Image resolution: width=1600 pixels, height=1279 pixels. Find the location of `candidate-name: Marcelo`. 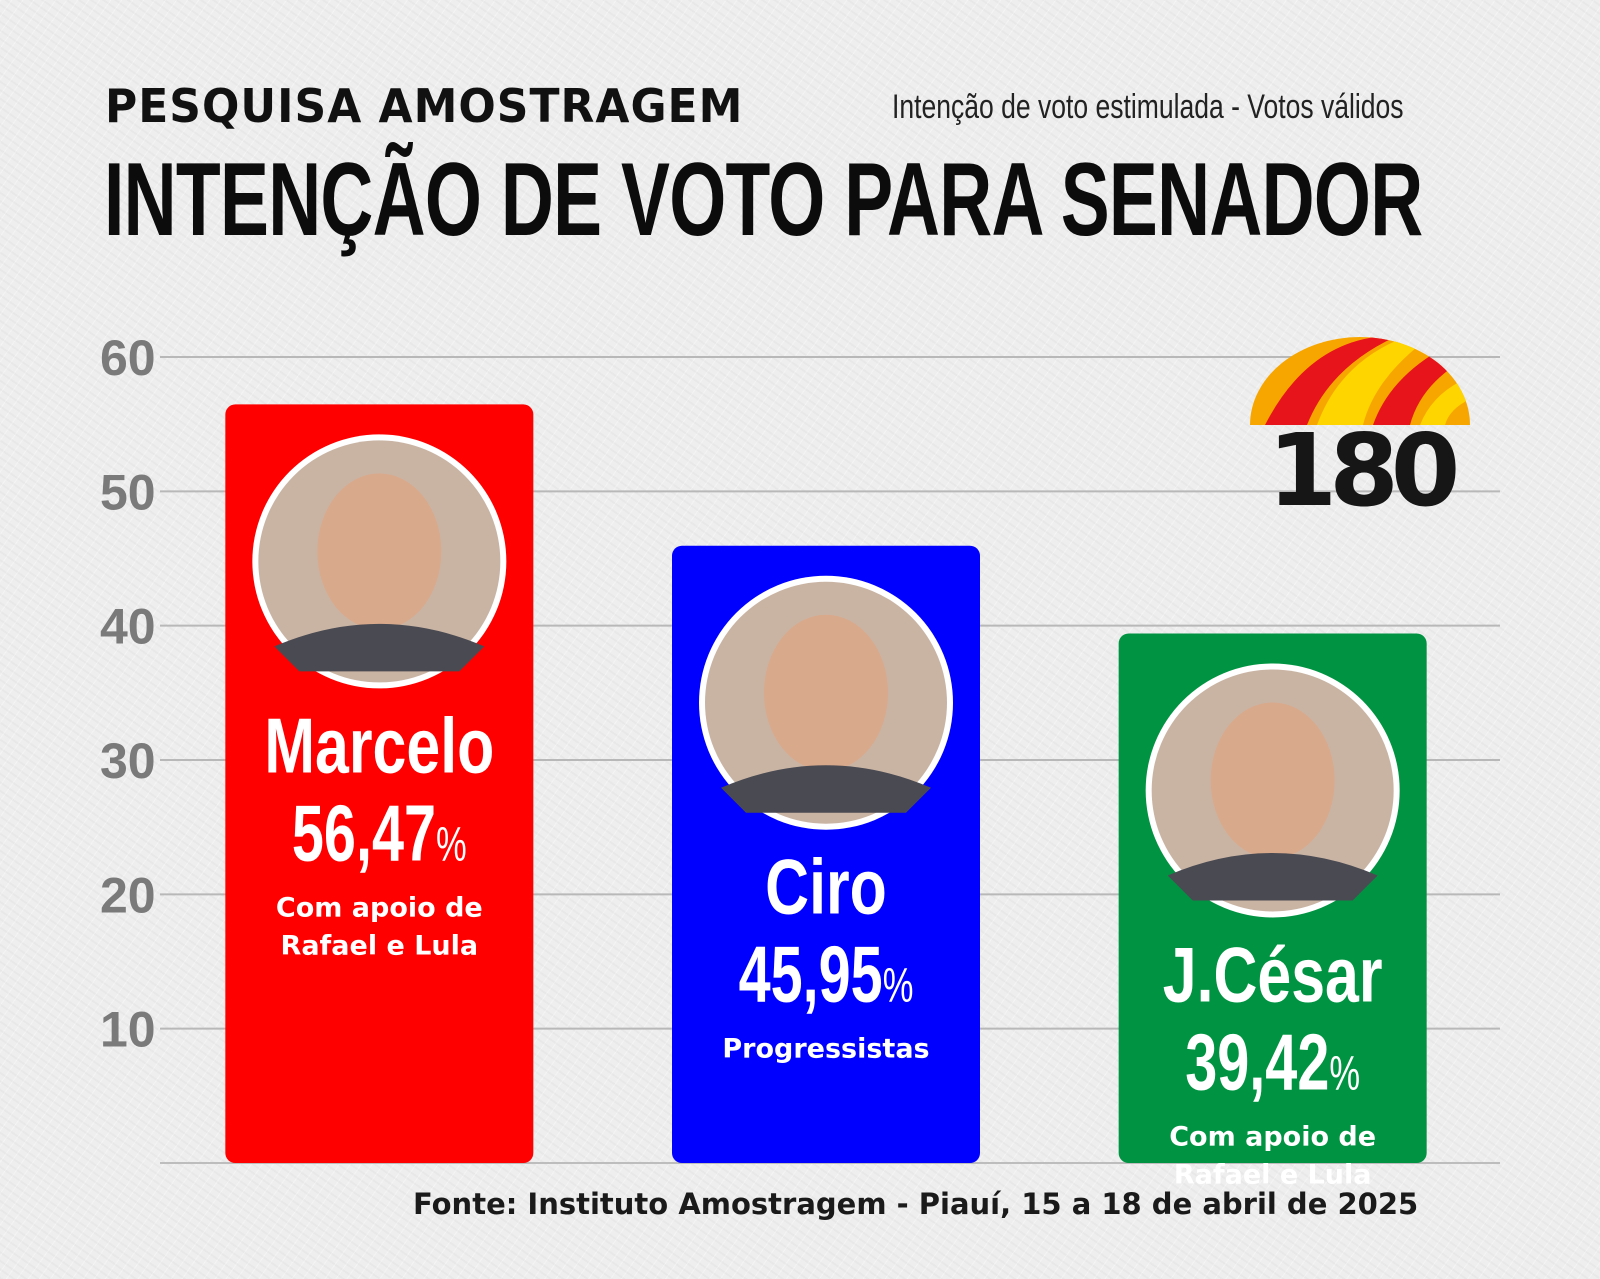

candidate-name: Marcelo is located at coordinates (379, 745).